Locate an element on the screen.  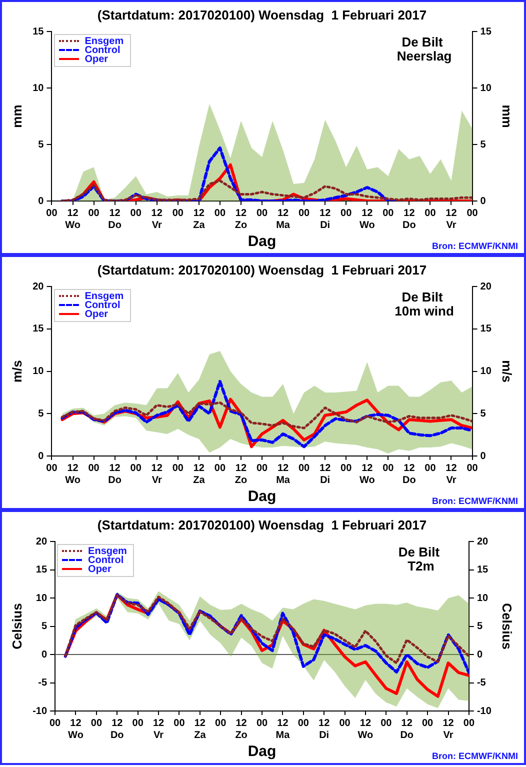
y-axis-title: m/s is located at coordinates (16, 371).